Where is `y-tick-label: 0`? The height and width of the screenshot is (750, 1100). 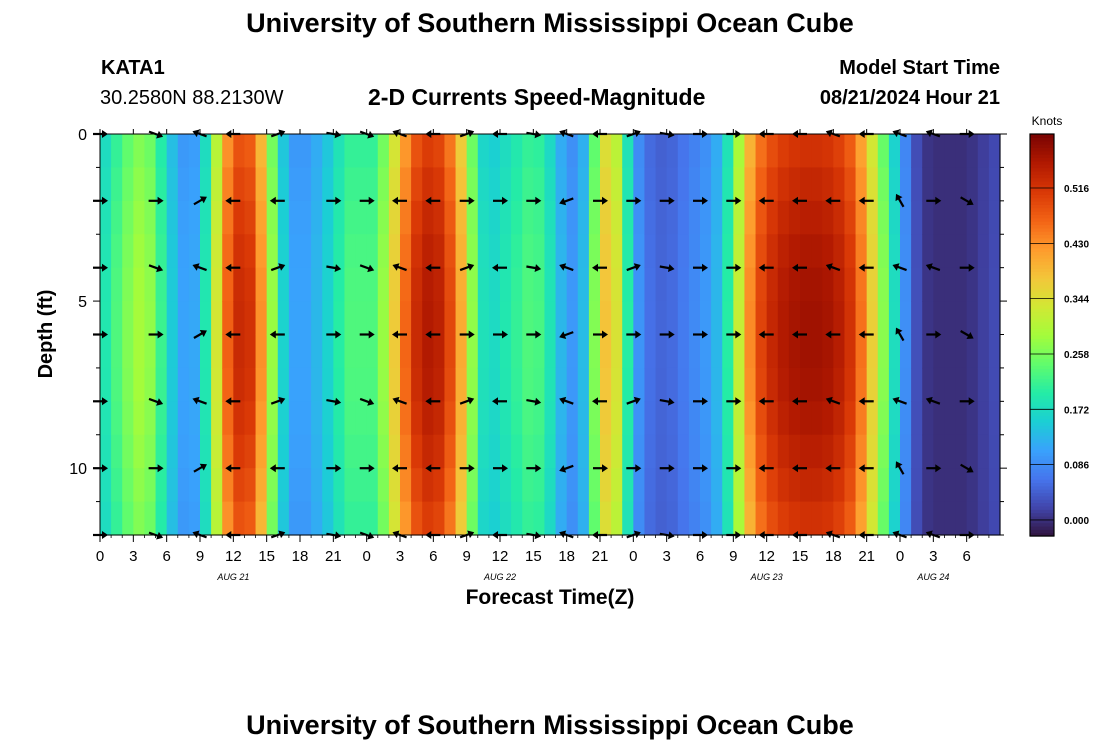
y-tick-label: 0 is located at coordinates (82, 135).